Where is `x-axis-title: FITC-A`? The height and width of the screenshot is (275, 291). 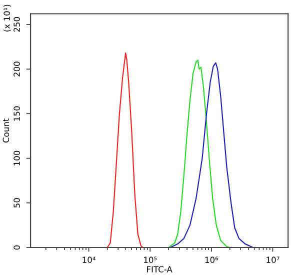 x-axis-title: FITC-A is located at coordinates (159, 269).